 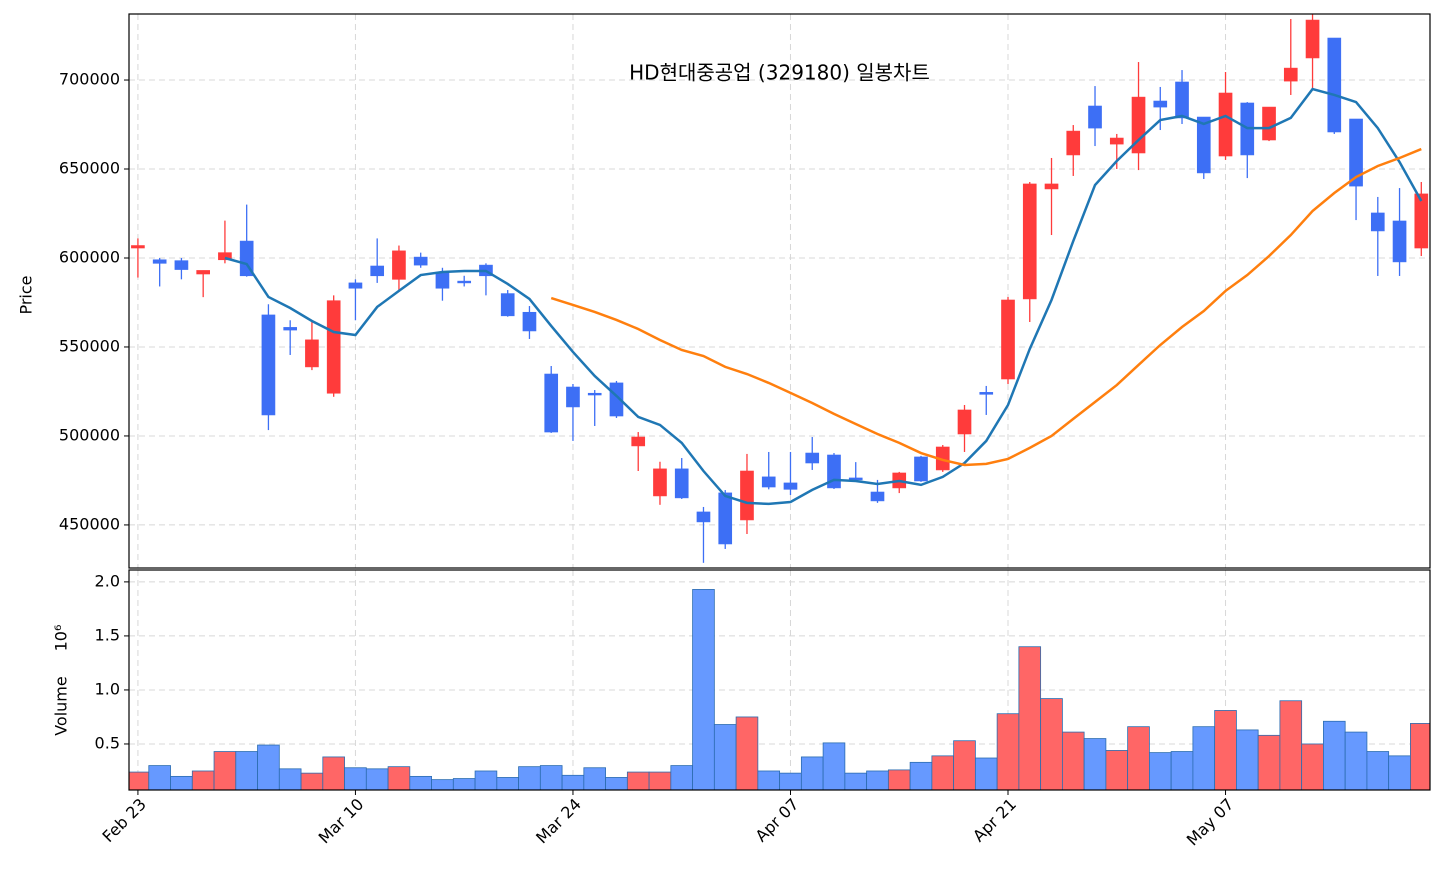 I want to click on y-tick-label: 2.0, so click(x=107, y=580).